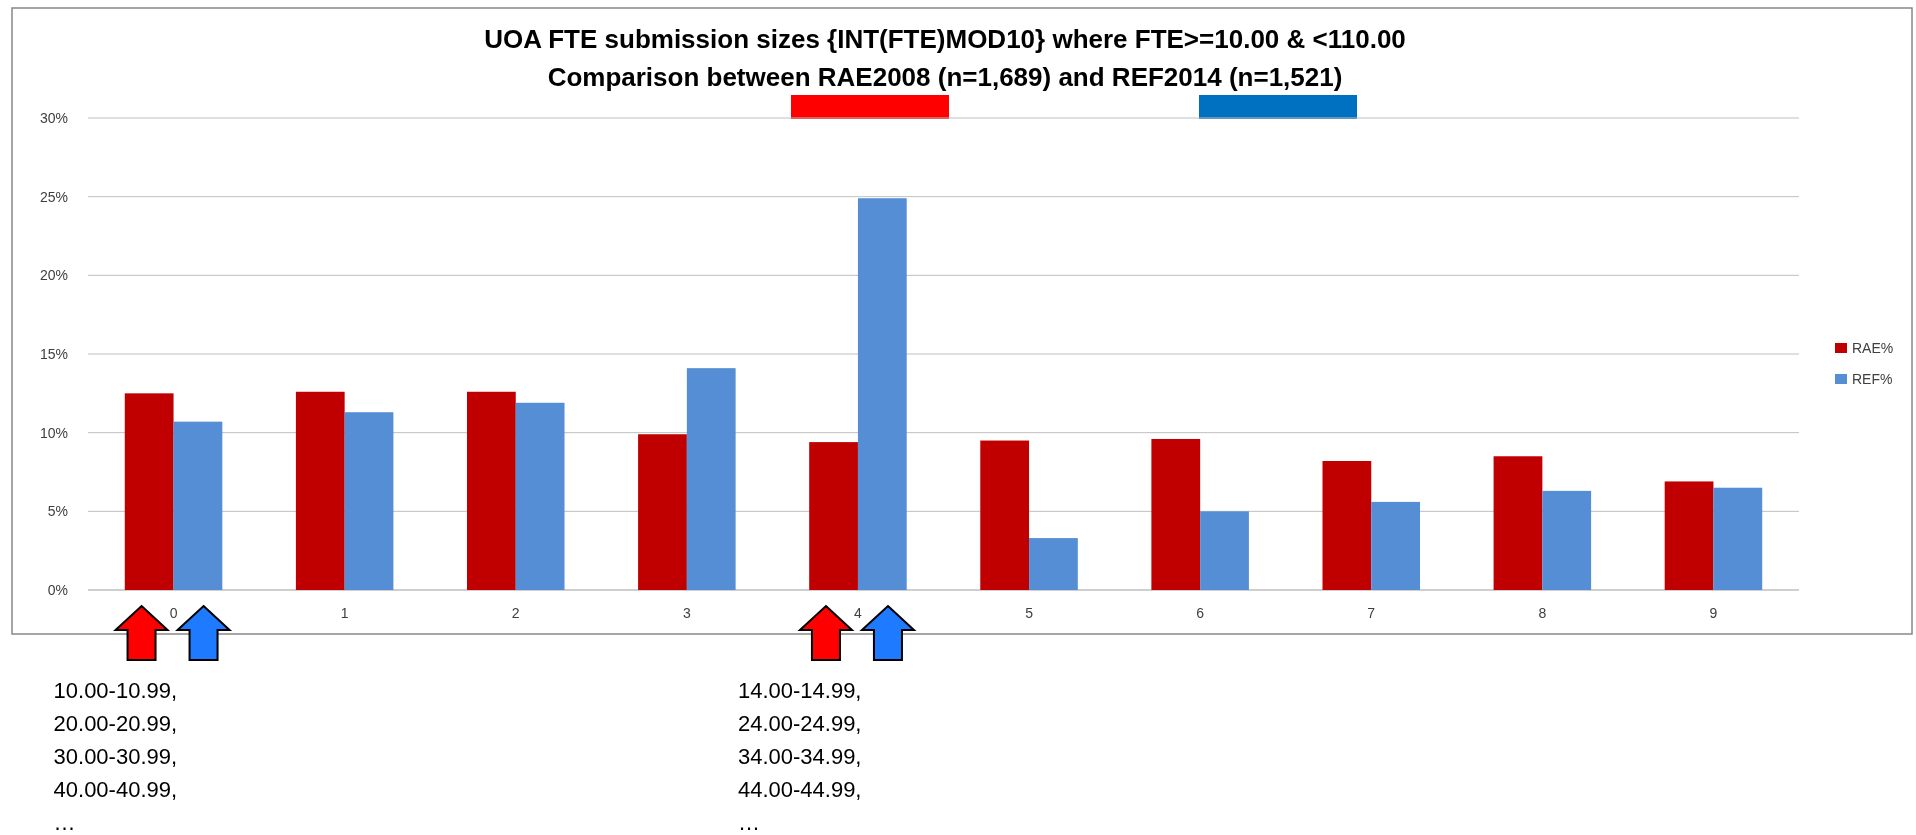  I want to click on x-tick-label: 3, so click(686, 613).